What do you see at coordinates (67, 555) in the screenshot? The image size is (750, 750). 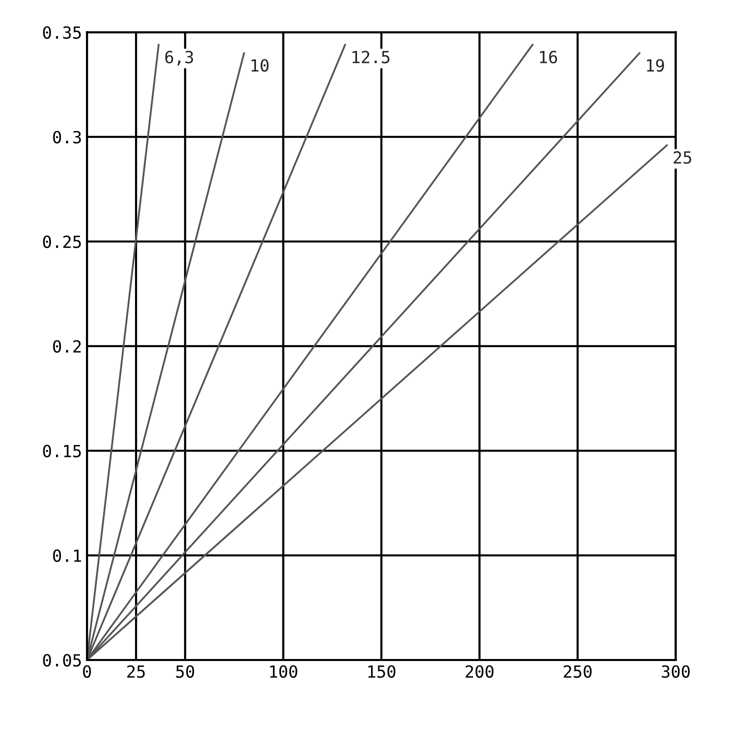 I see `y-tick-label: 0.1` at bounding box center [67, 555].